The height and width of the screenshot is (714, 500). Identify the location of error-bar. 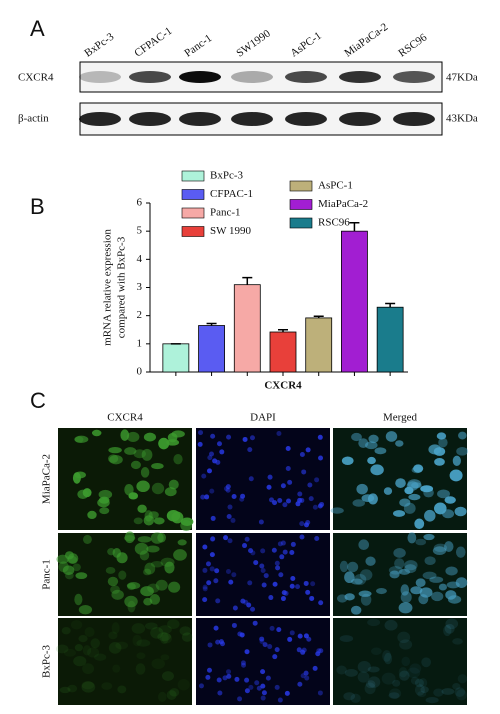
(390, 305).